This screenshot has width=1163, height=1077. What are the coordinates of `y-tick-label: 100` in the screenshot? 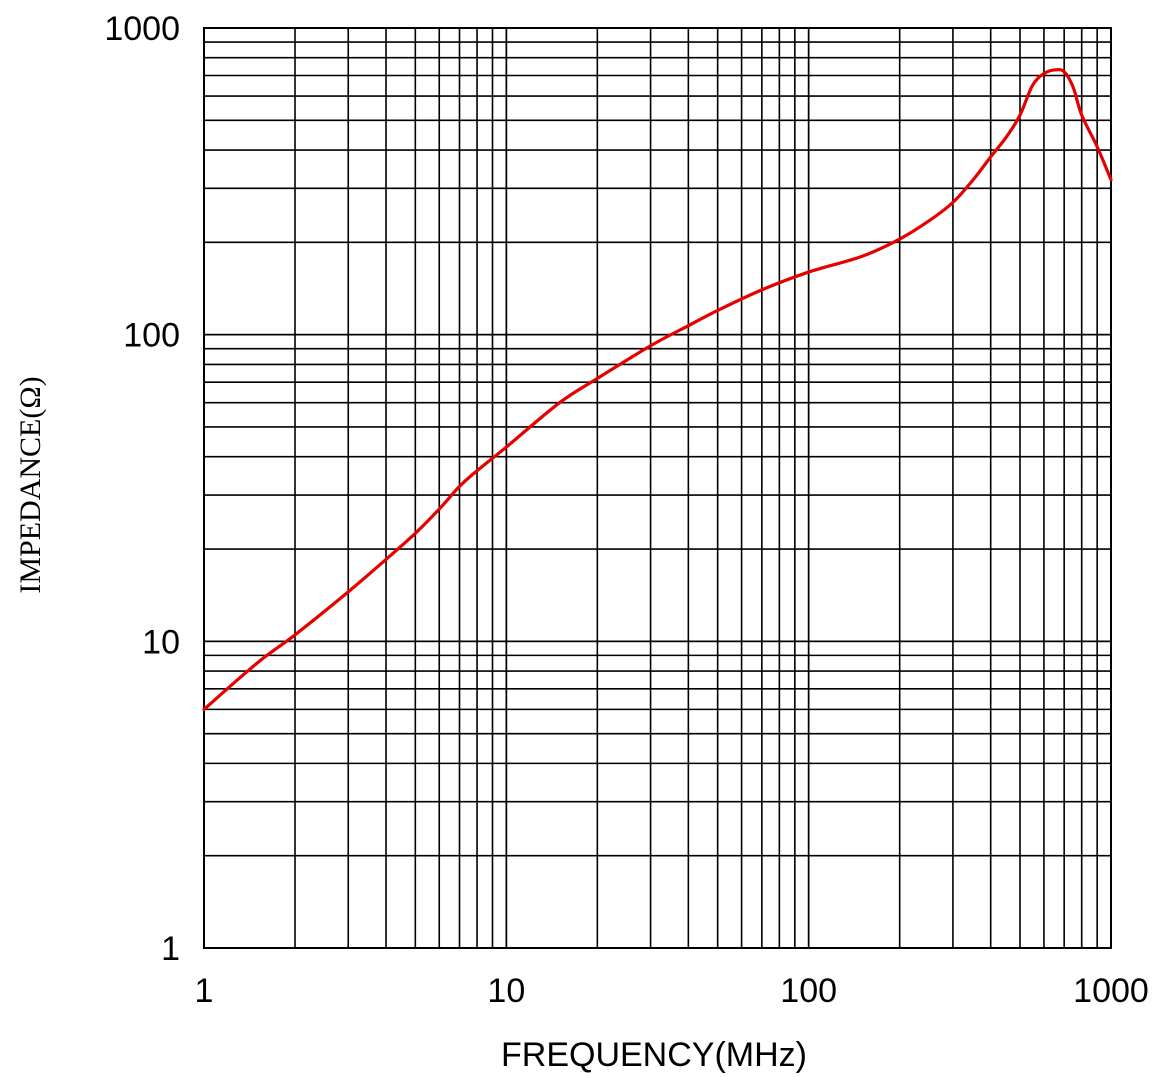 It's located at (151, 336).